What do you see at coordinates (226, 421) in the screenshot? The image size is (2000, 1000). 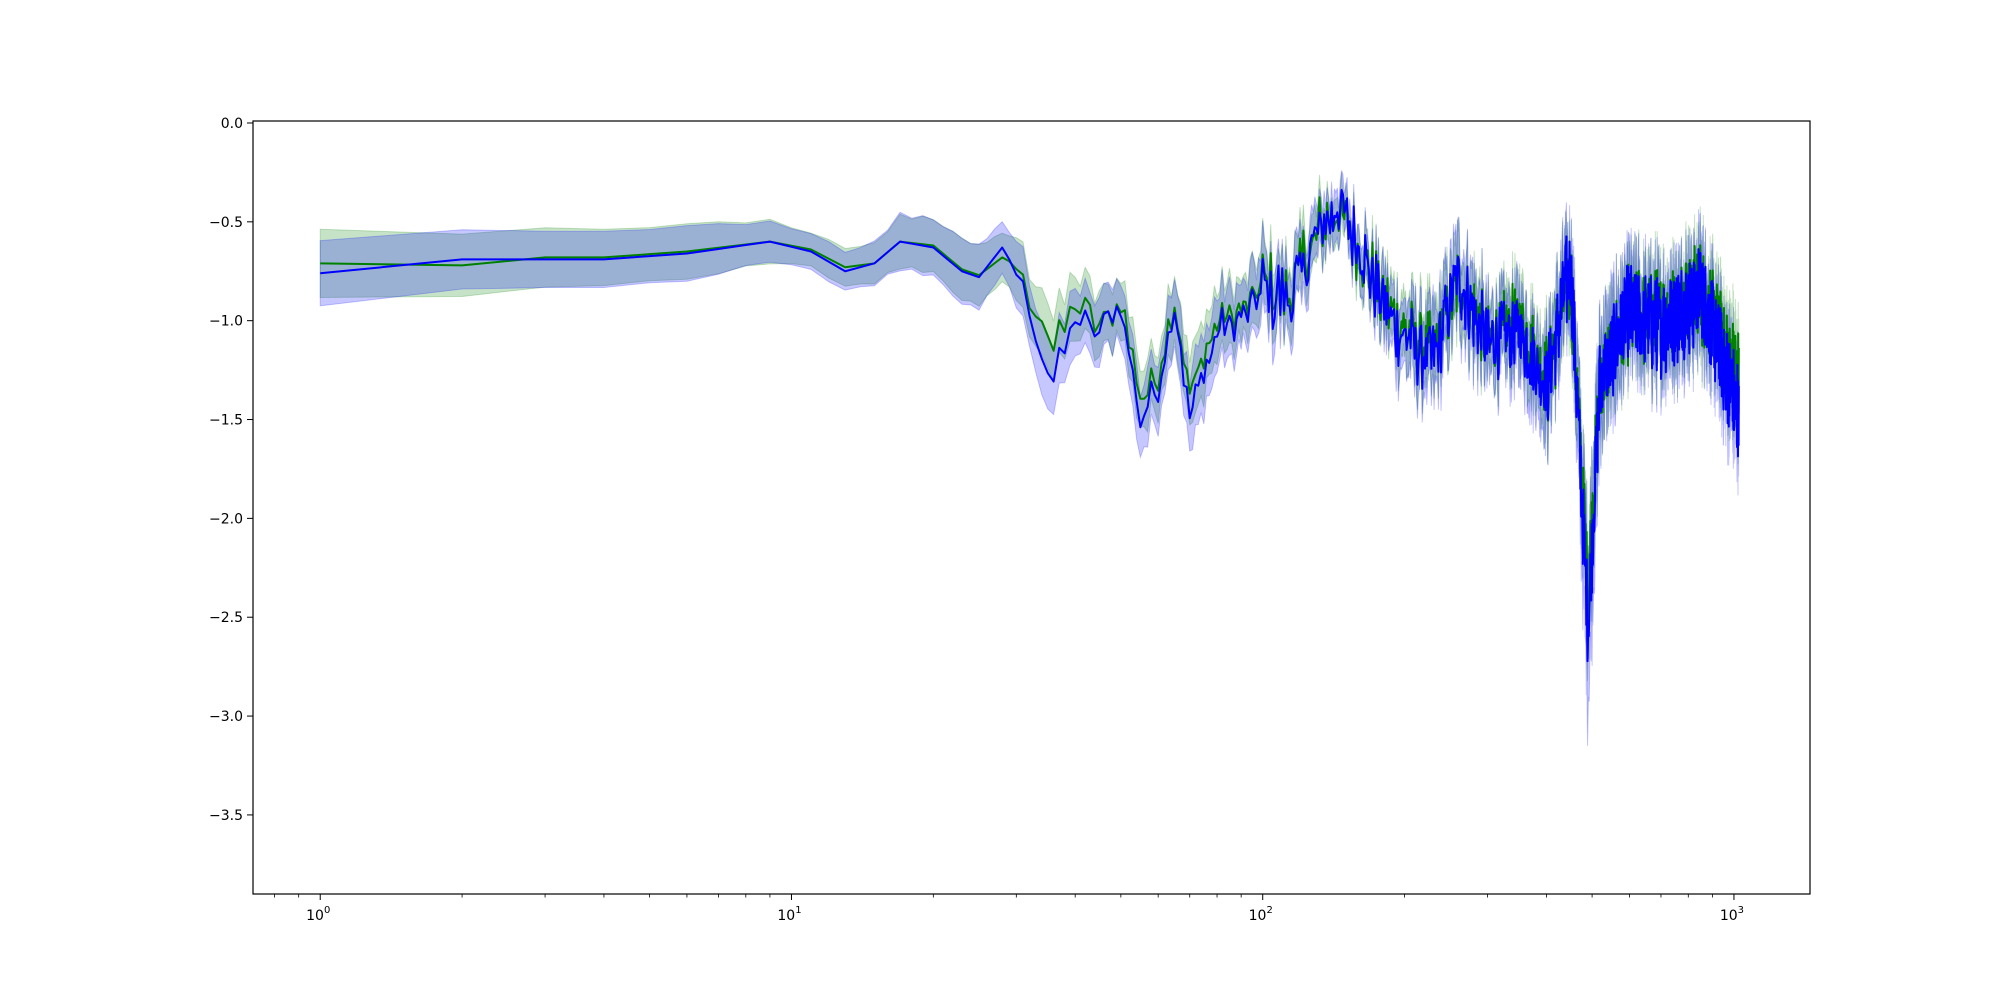 I see `y-tick-label: −1.5` at bounding box center [226, 421].